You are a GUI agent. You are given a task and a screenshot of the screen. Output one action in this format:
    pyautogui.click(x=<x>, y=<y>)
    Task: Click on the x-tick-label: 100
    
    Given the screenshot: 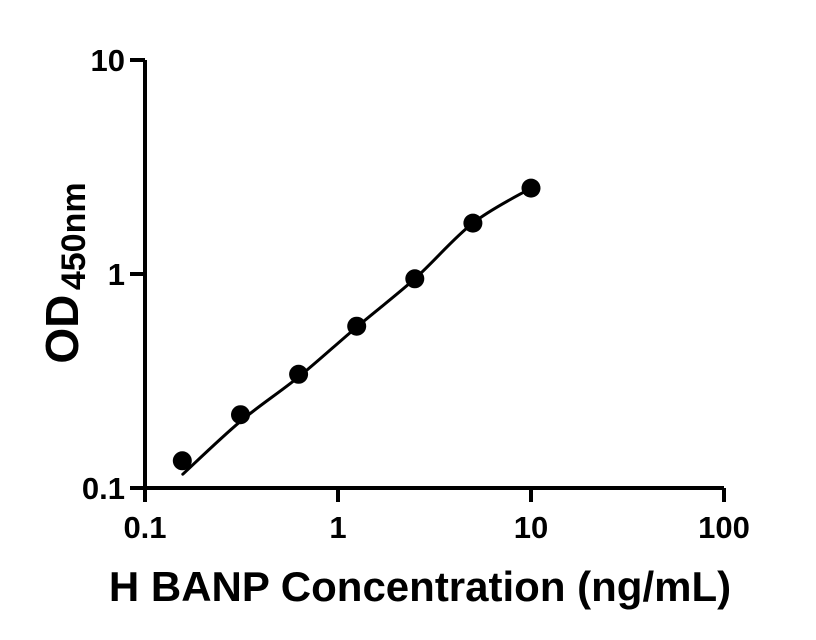 What is the action you would take?
    pyautogui.click(x=724, y=527)
    